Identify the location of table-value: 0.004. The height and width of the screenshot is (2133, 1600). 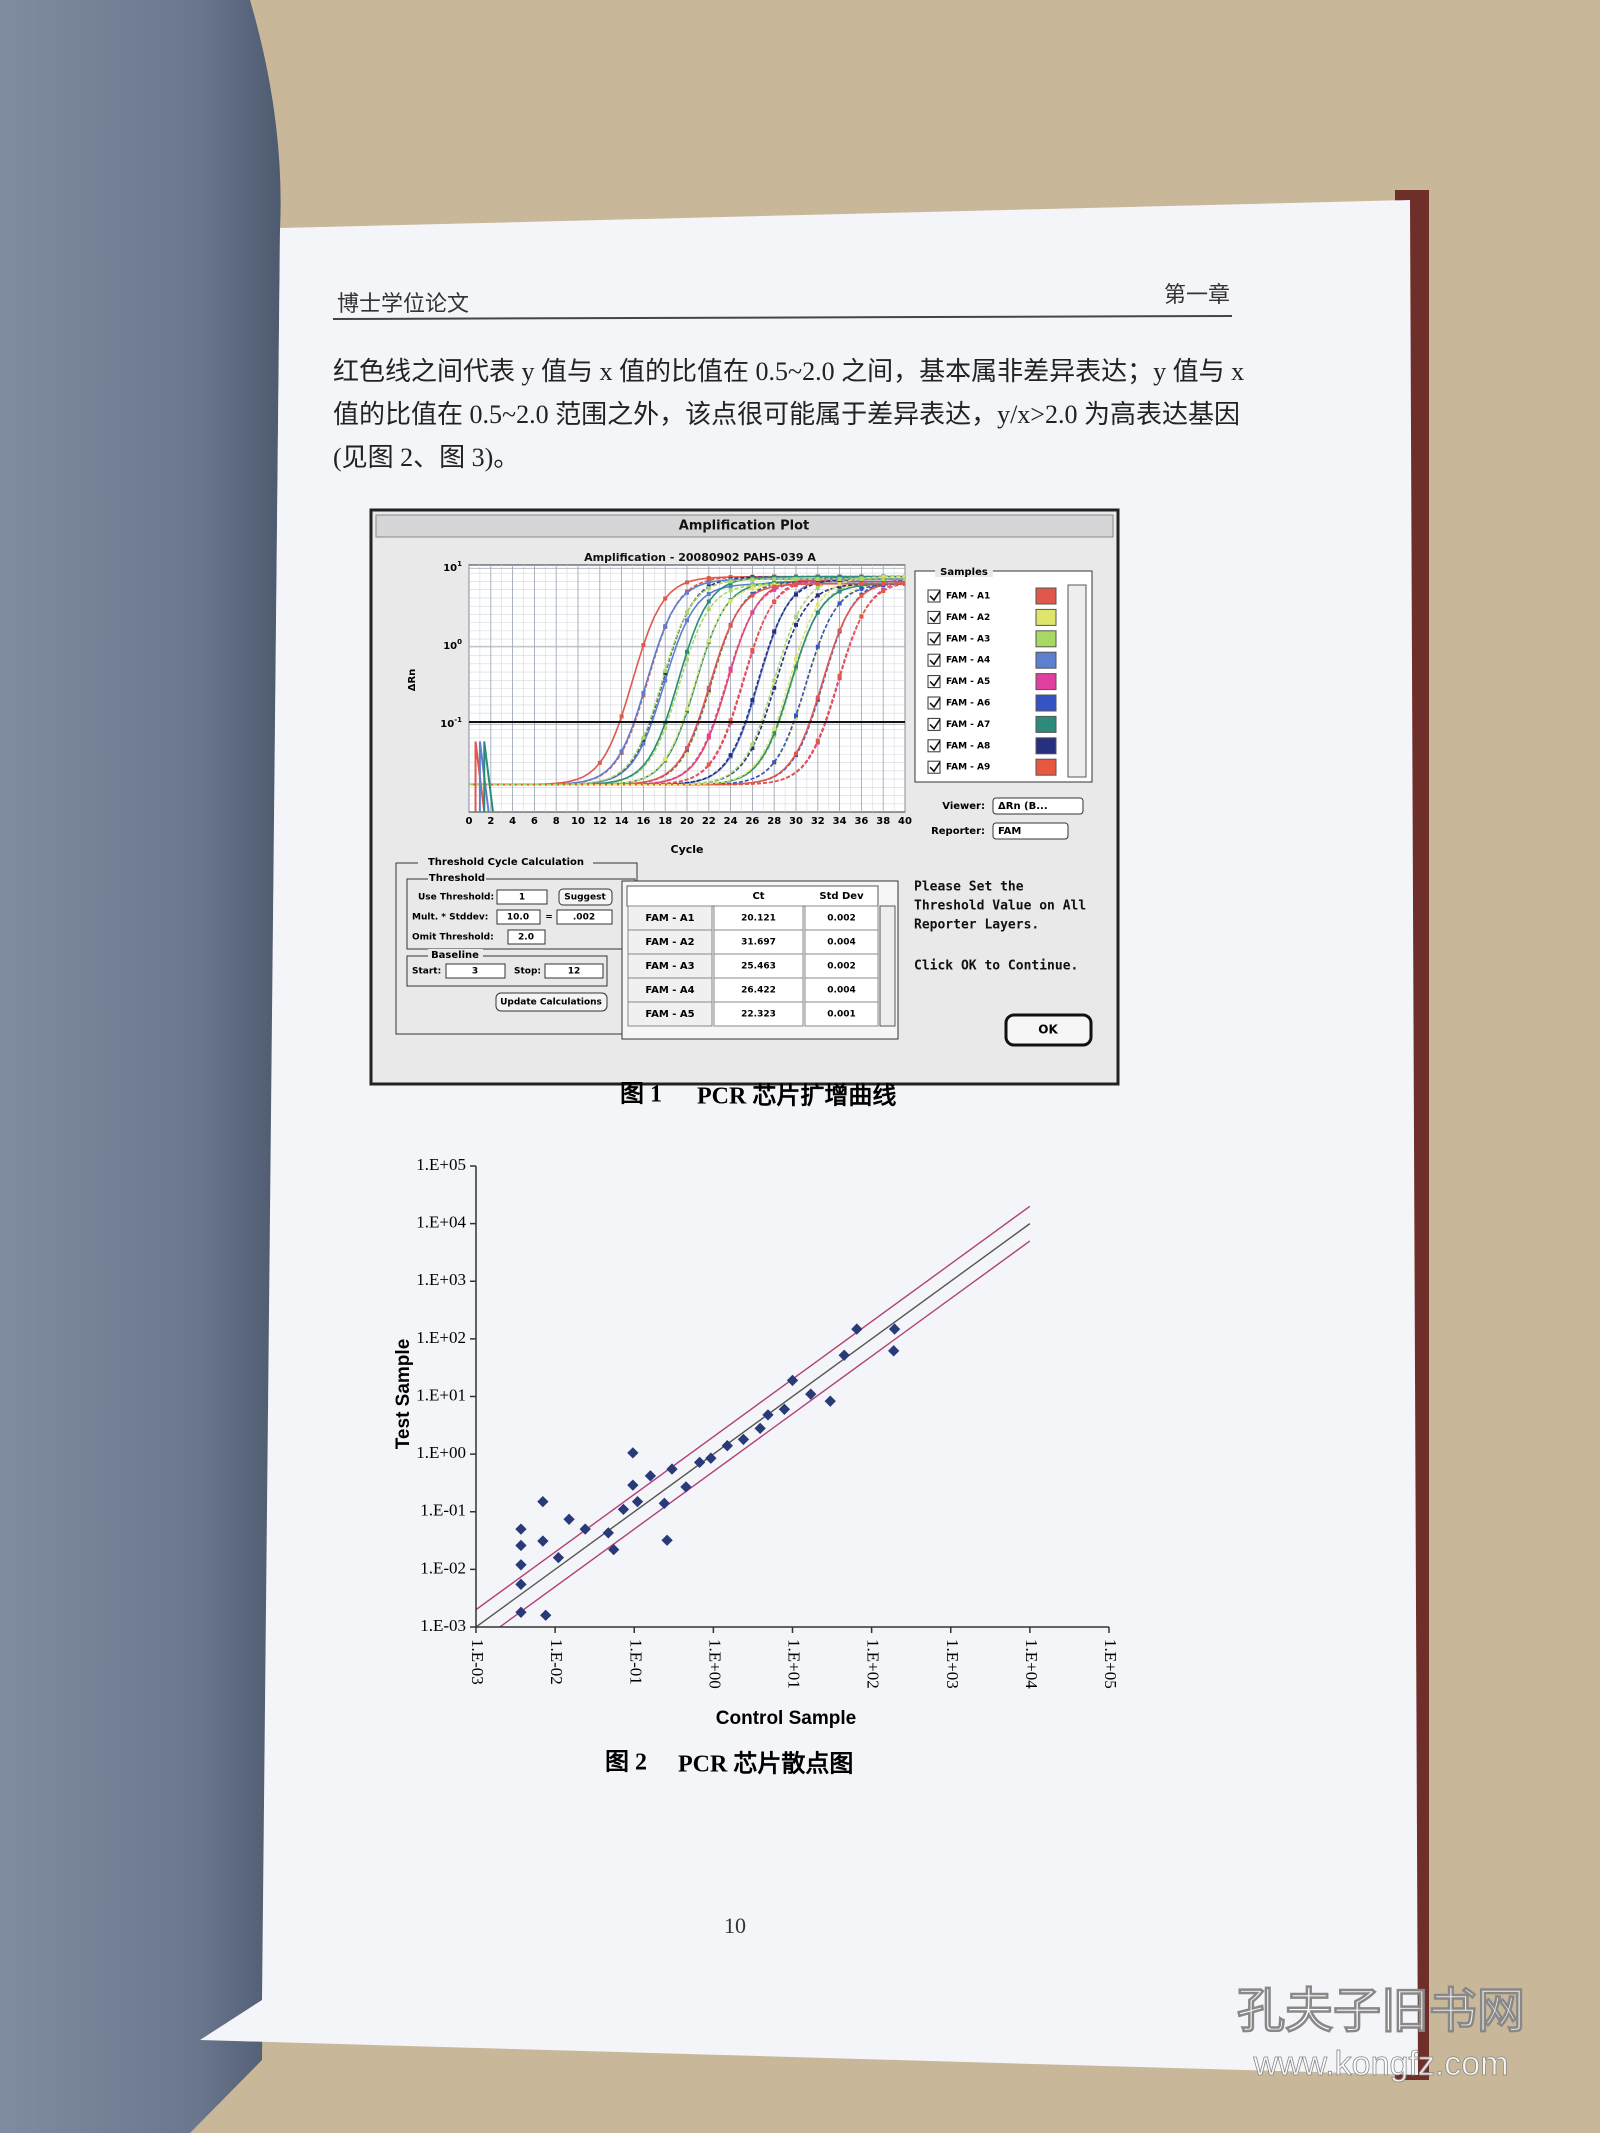
(841, 991).